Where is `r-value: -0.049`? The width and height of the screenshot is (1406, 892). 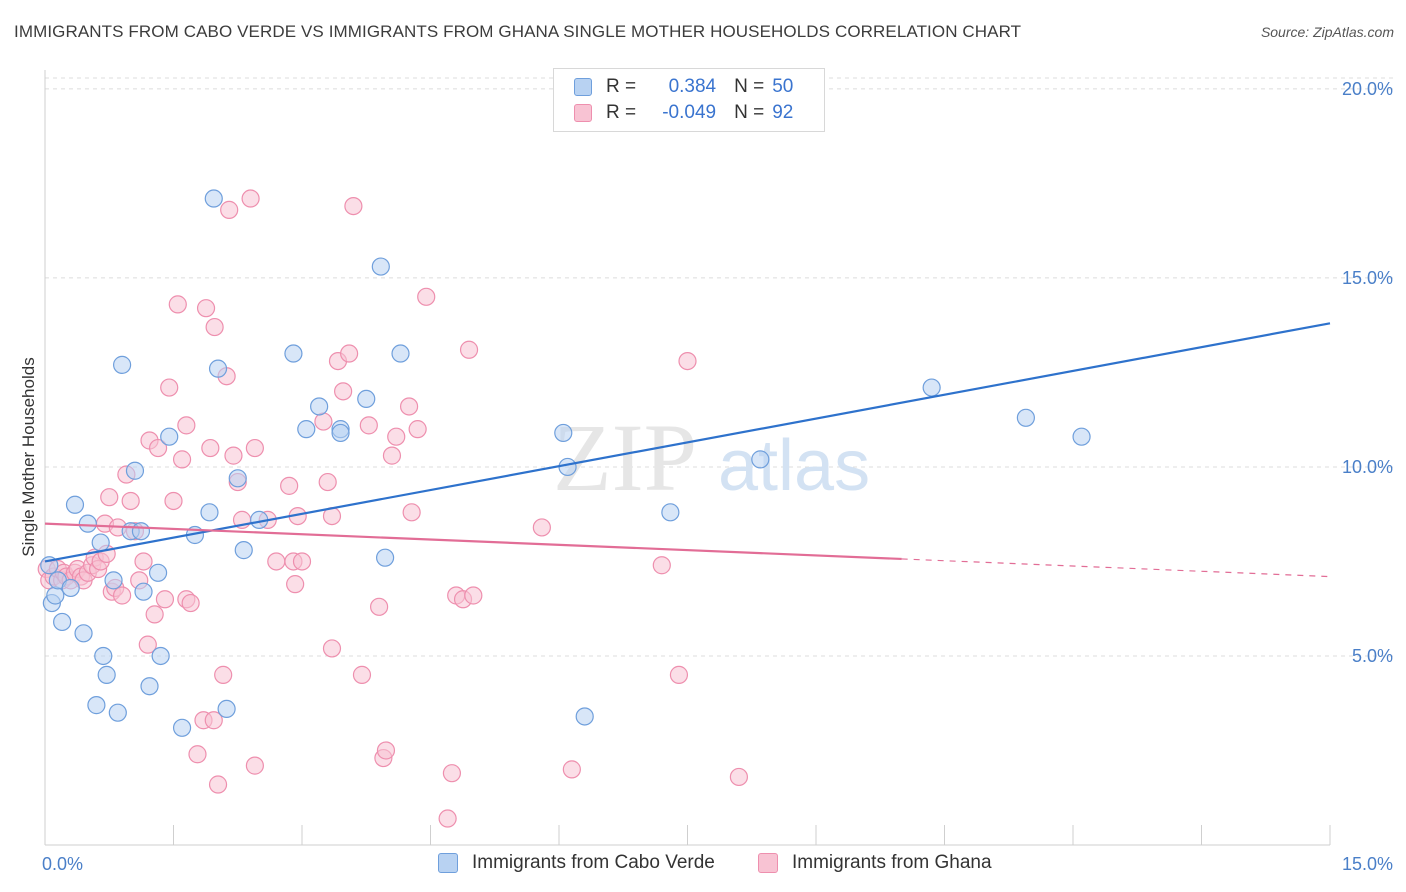 r-value: -0.049 is located at coordinates (689, 112).